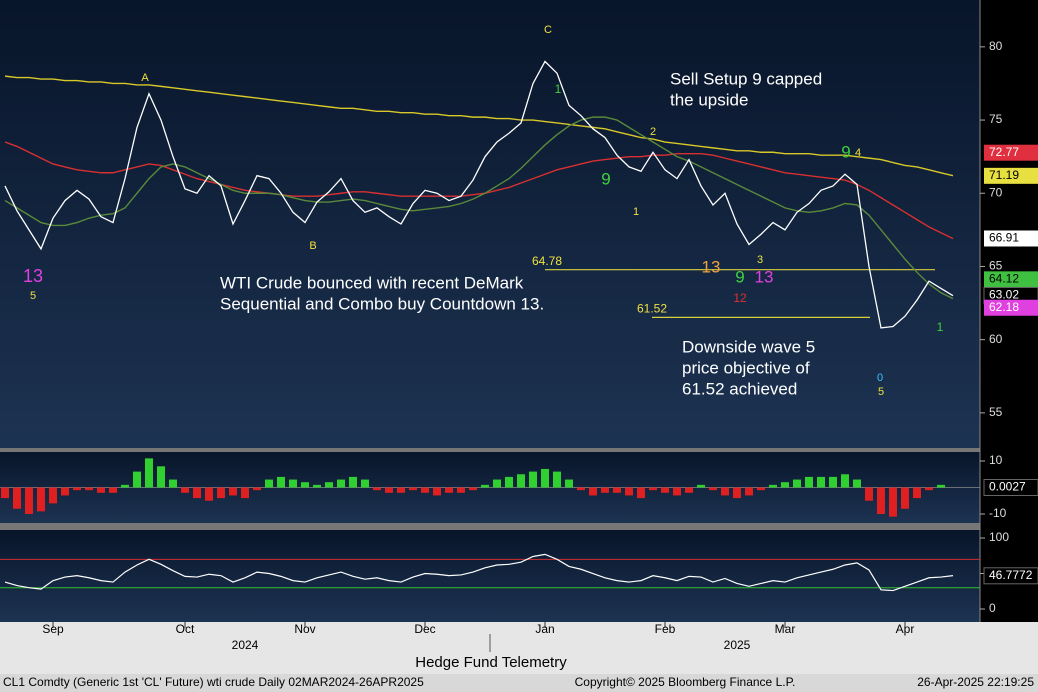 The height and width of the screenshot is (692, 1038). Describe the element at coordinates (709, 99) in the screenshot. I see `annotation: the upside` at that location.